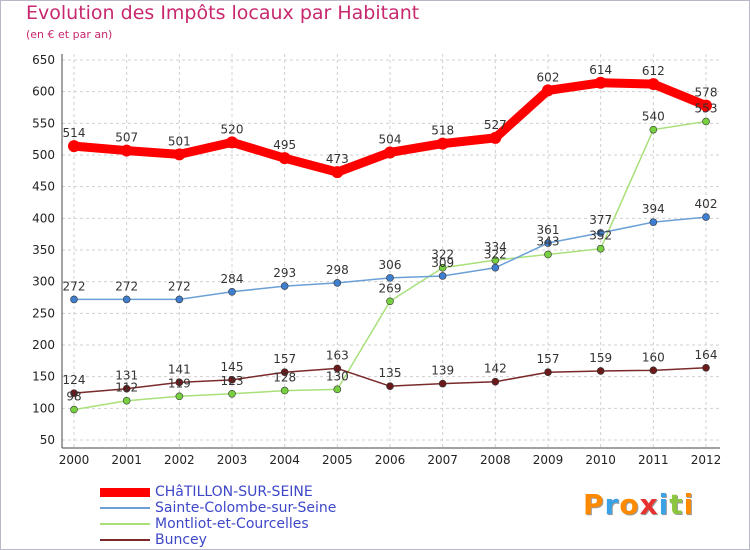  Describe the element at coordinates (653, 460) in the screenshot. I see `x-tick-label: 2011` at that location.